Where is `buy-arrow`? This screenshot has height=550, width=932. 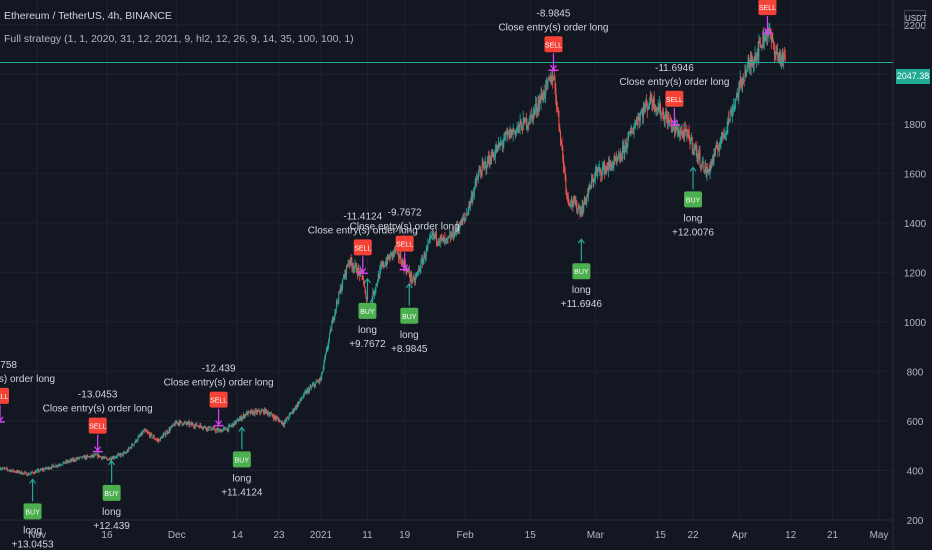
buy-arrow is located at coordinates (112, 471).